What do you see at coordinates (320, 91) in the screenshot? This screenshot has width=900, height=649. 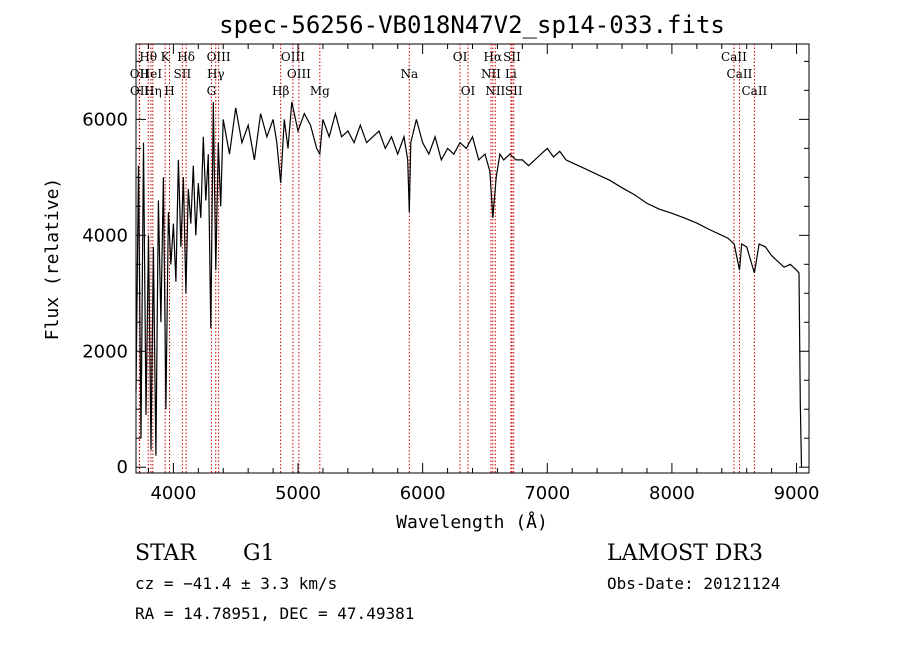 I see `line-label-15: Mg` at bounding box center [320, 91].